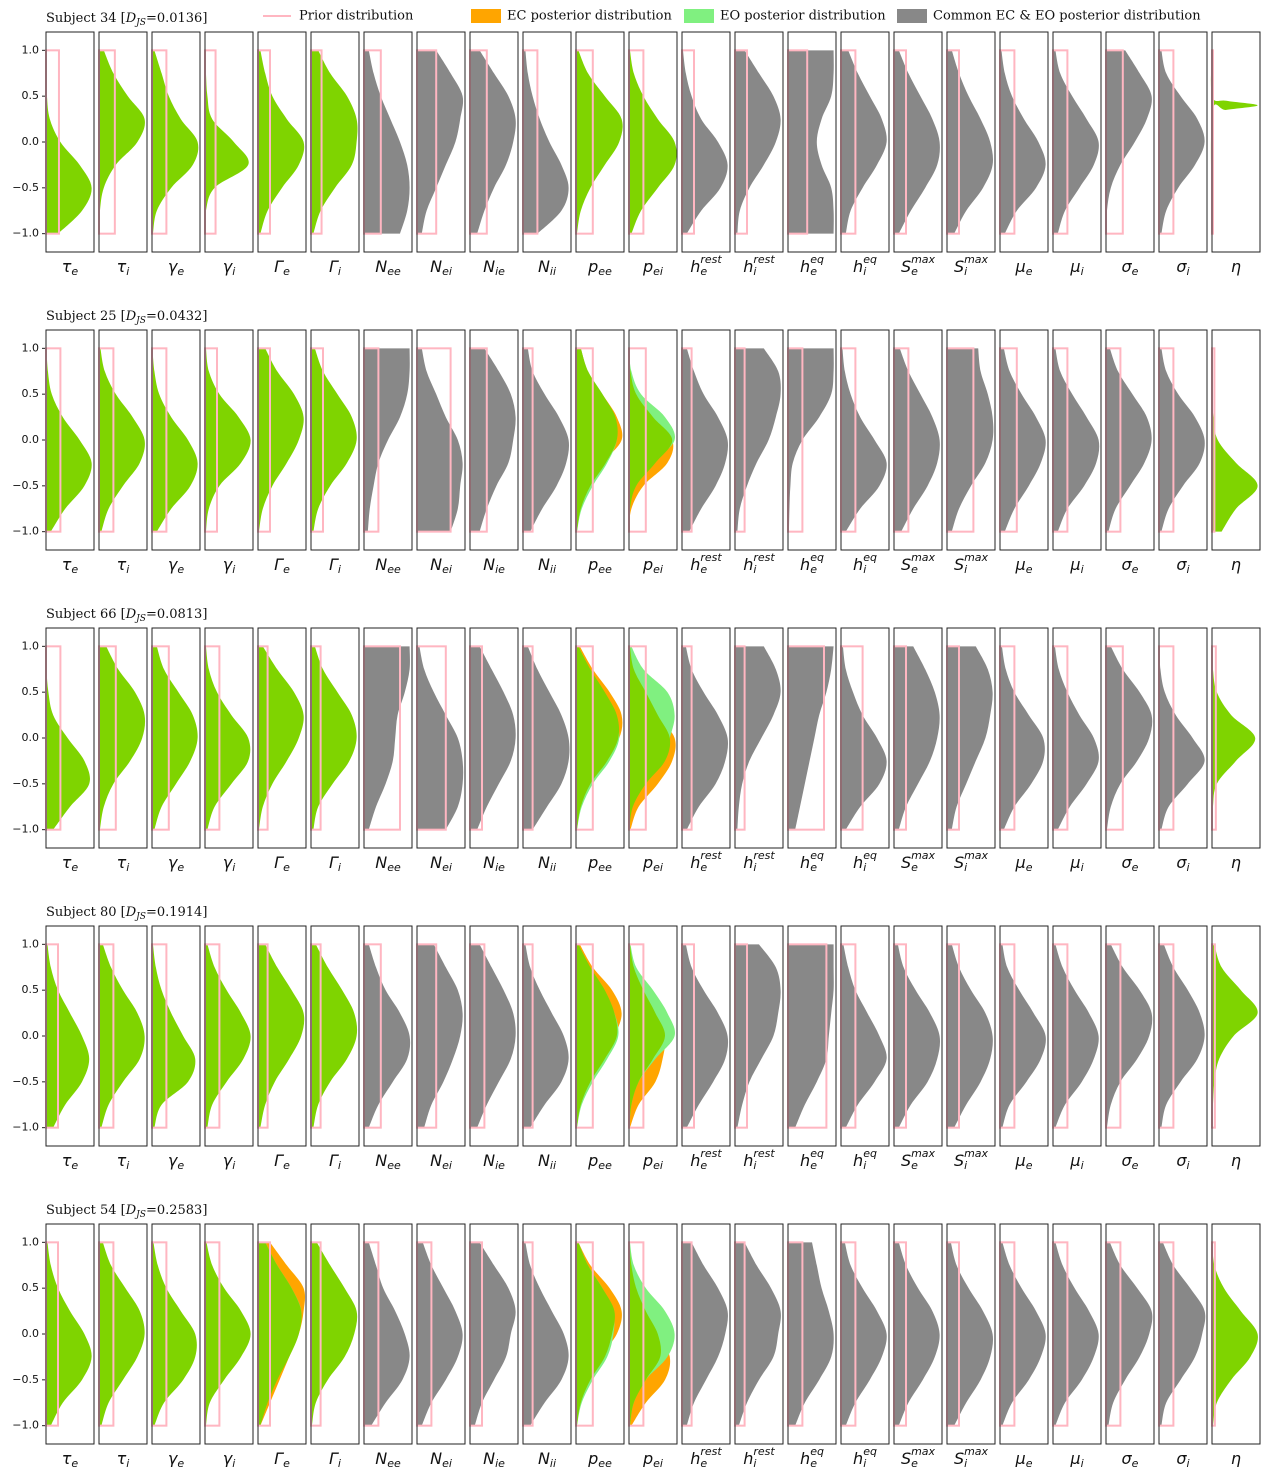 Image resolution: width=1271 pixels, height=1467 pixels. I want to click on parameter-symbol: τ, so click(67, 564).